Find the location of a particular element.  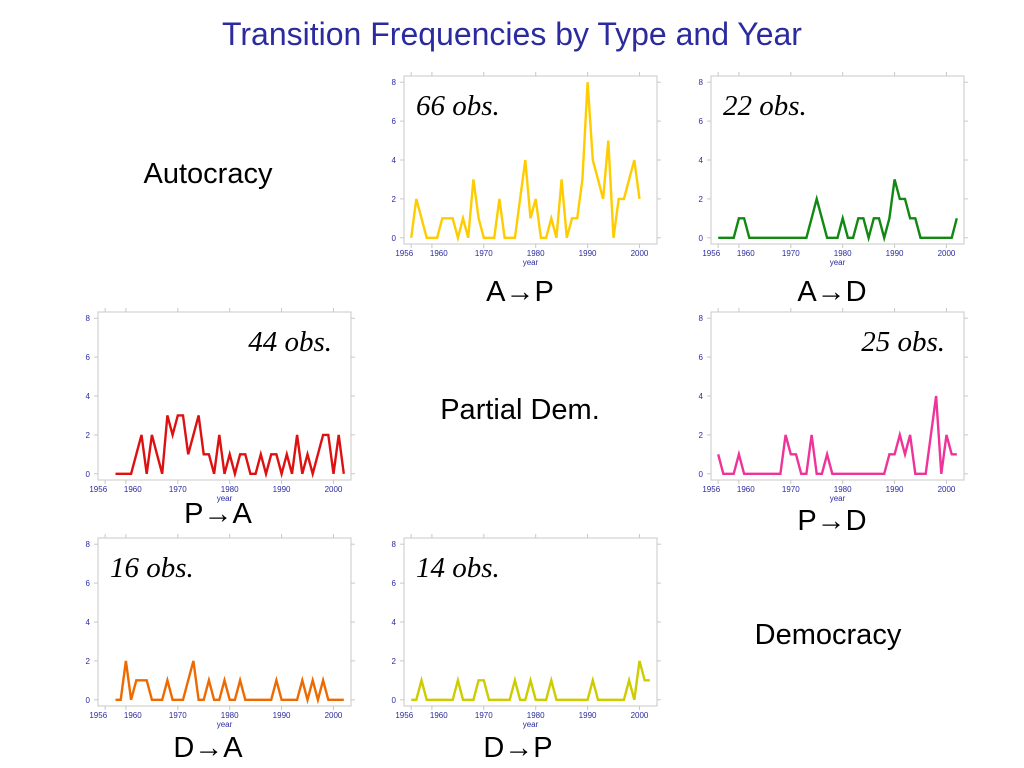

row-label-partial-dem: Partial Dem. is located at coordinates (520, 410).